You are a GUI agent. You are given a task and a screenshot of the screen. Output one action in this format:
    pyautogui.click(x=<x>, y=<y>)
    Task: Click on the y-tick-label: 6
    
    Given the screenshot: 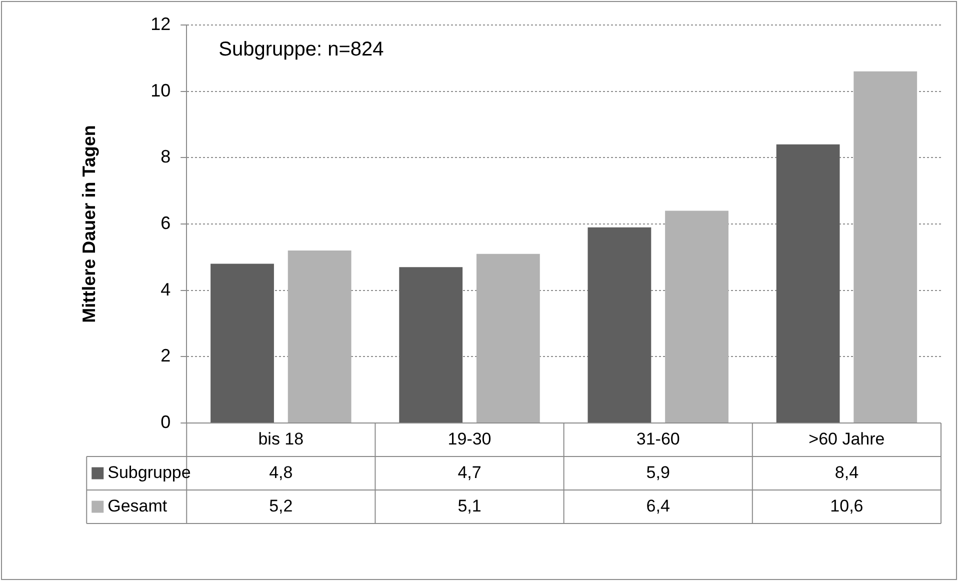 What is the action you would take?
    pyautogui.click(x=165, y=222)
    